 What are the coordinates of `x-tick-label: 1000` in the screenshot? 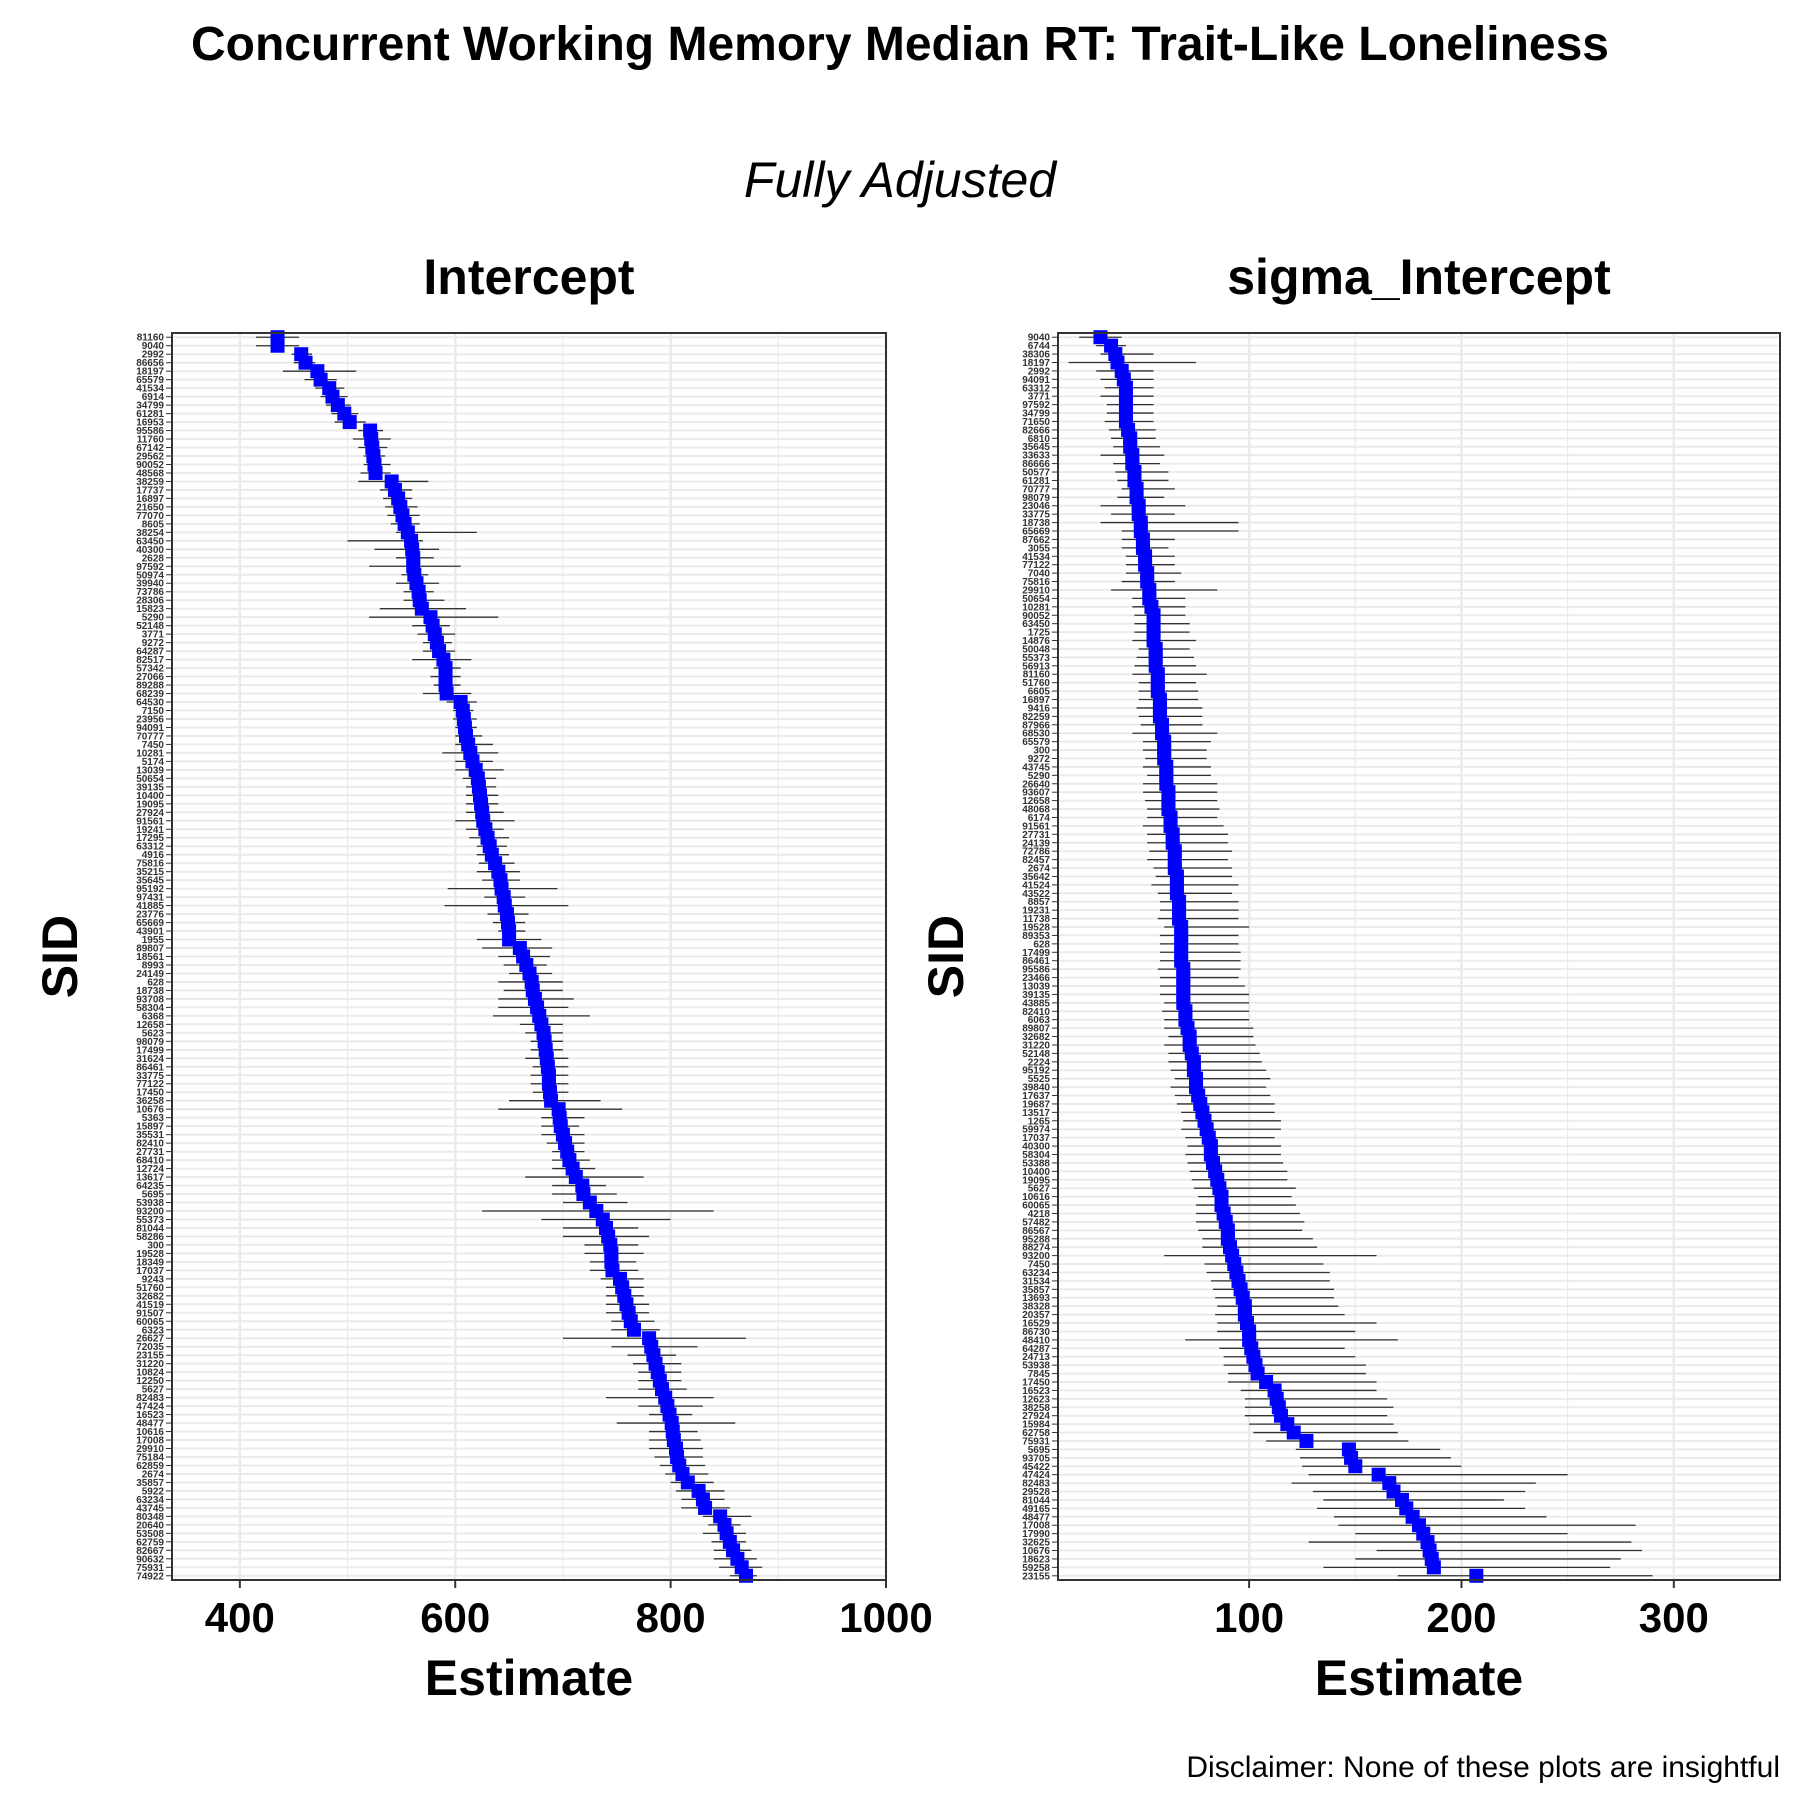 It's located at (885, 1617).